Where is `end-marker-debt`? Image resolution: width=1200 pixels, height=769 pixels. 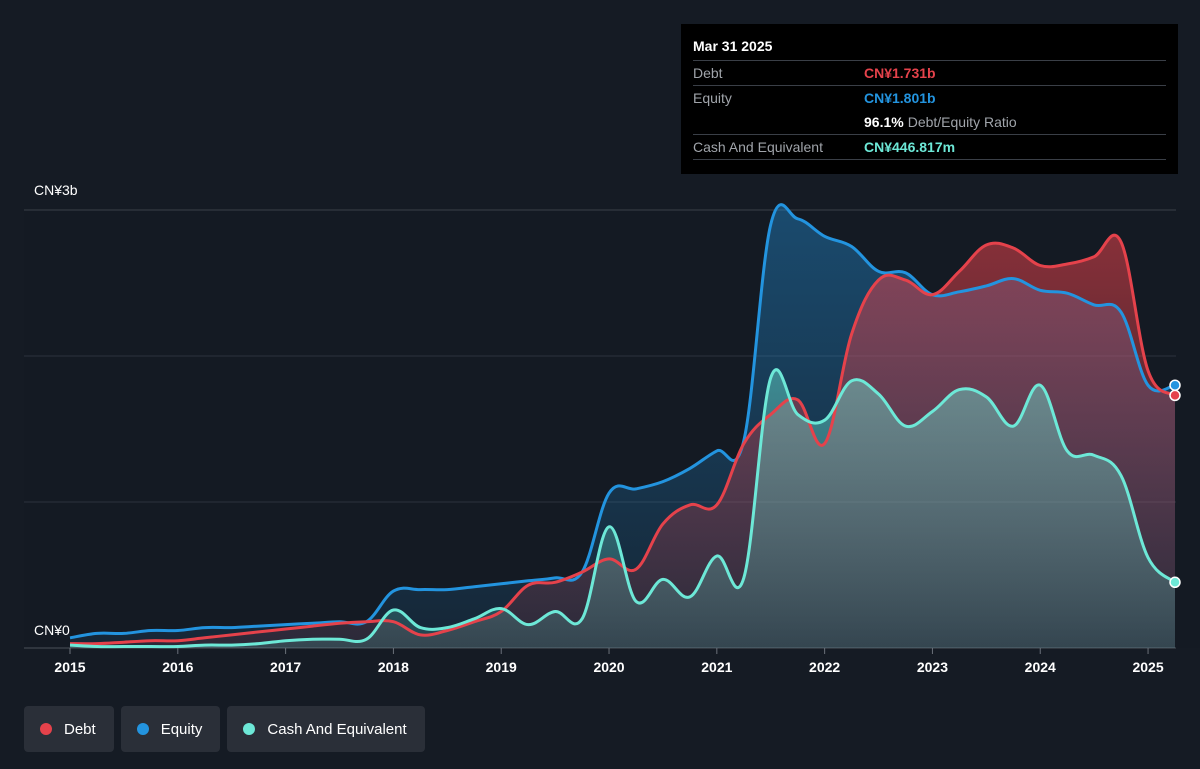
end-marker-debt is located at coordinates (1175, 395).